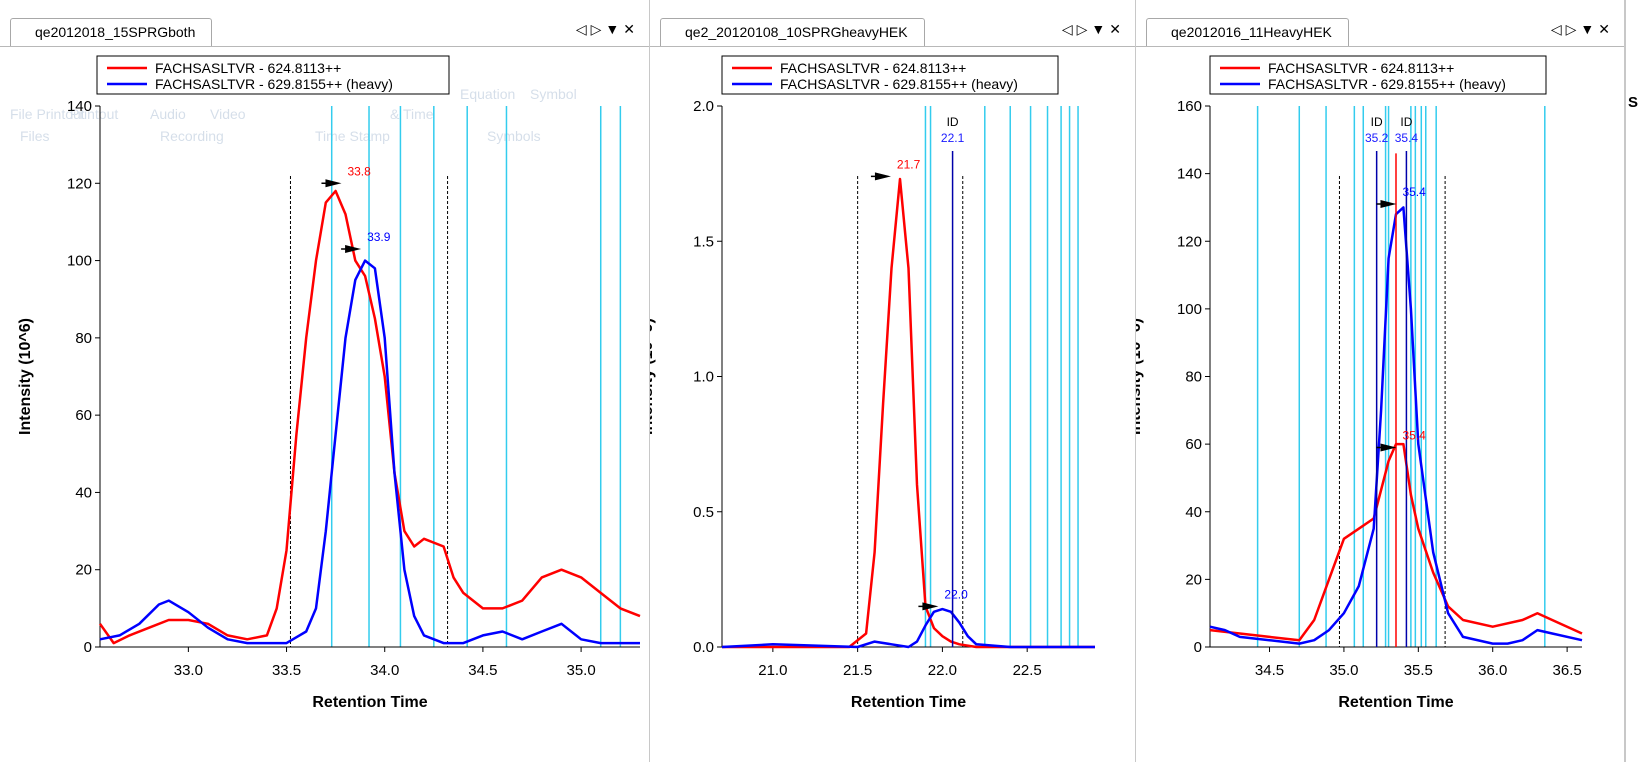 This screenshot has height=762, width=1642. I want to click on x-tick-label: 36.0, so click(1492, 670).